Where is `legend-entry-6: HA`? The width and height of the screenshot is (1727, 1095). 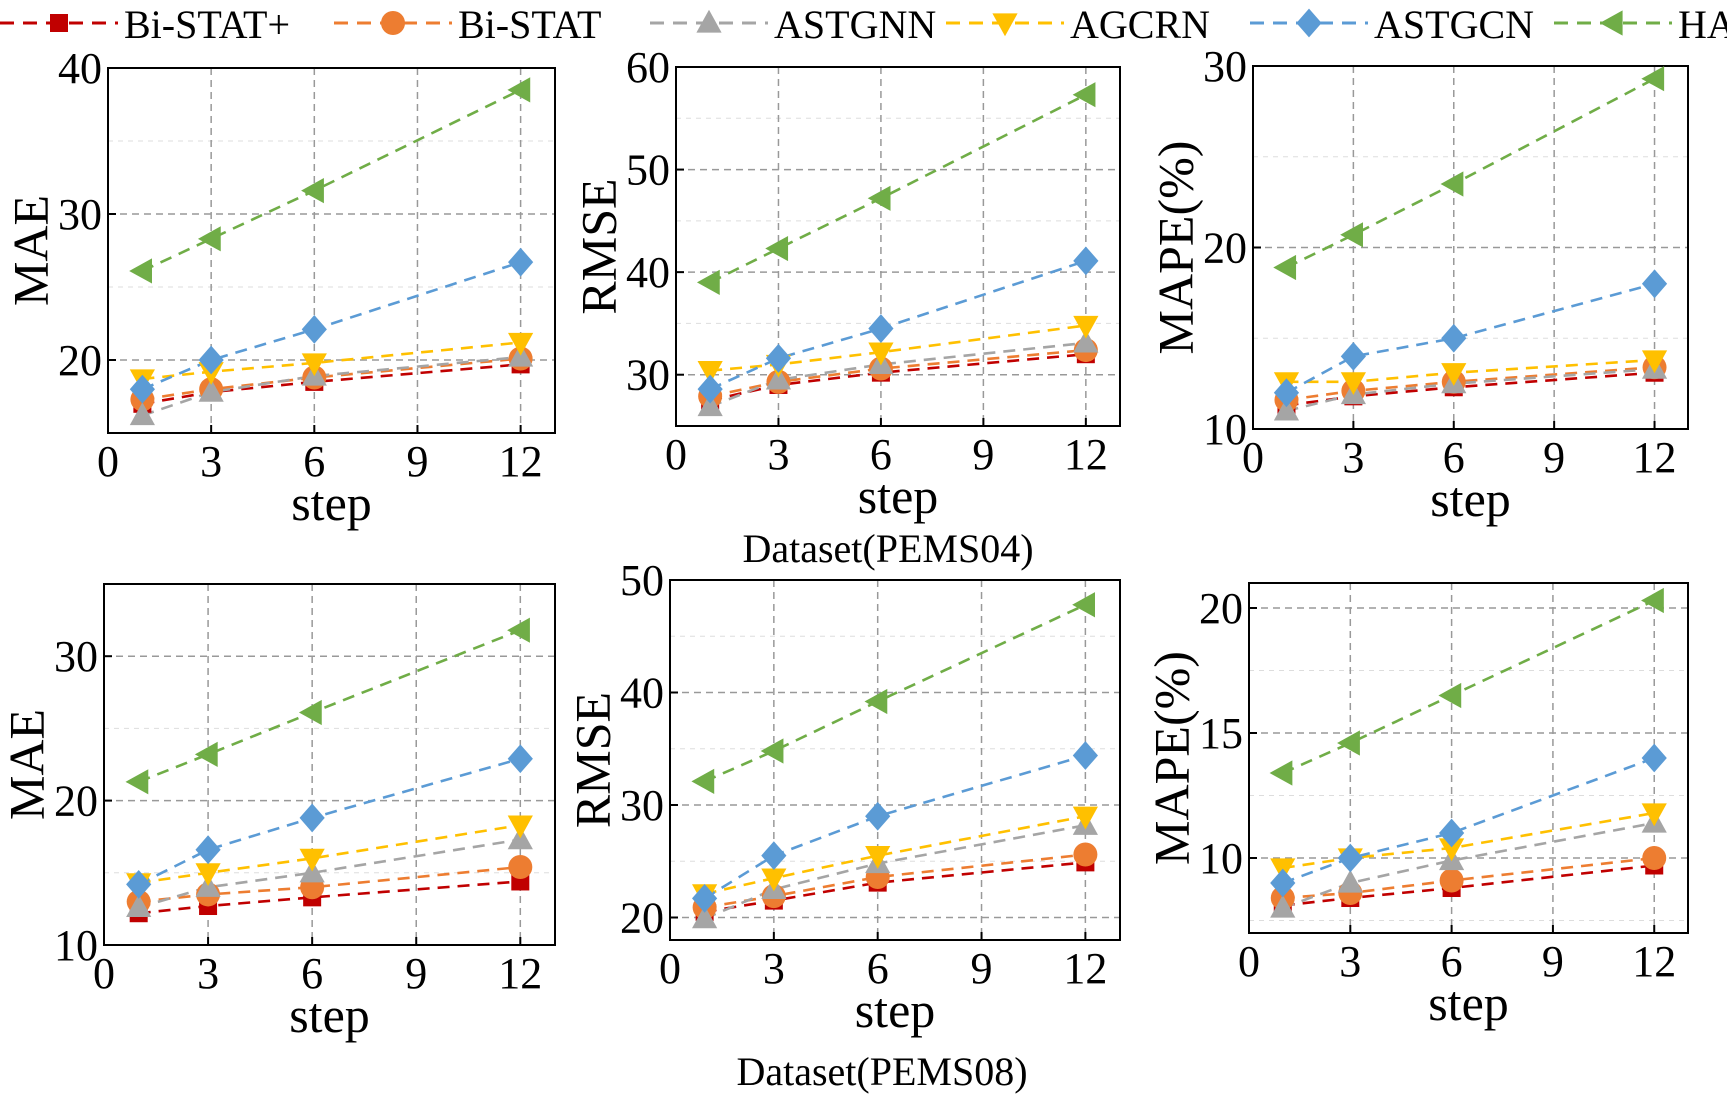
legend-entry-6: HA is located at coordinates (1640, 24).